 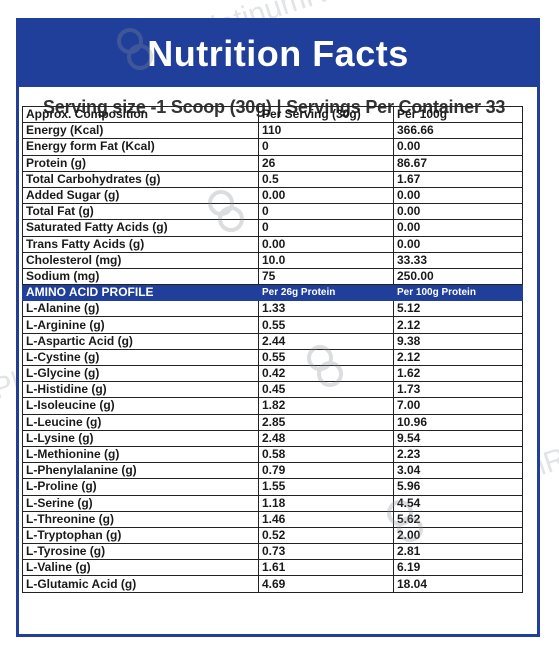 I want to click on title-banner: Nutrition Facts, so click(x=278, y=54).